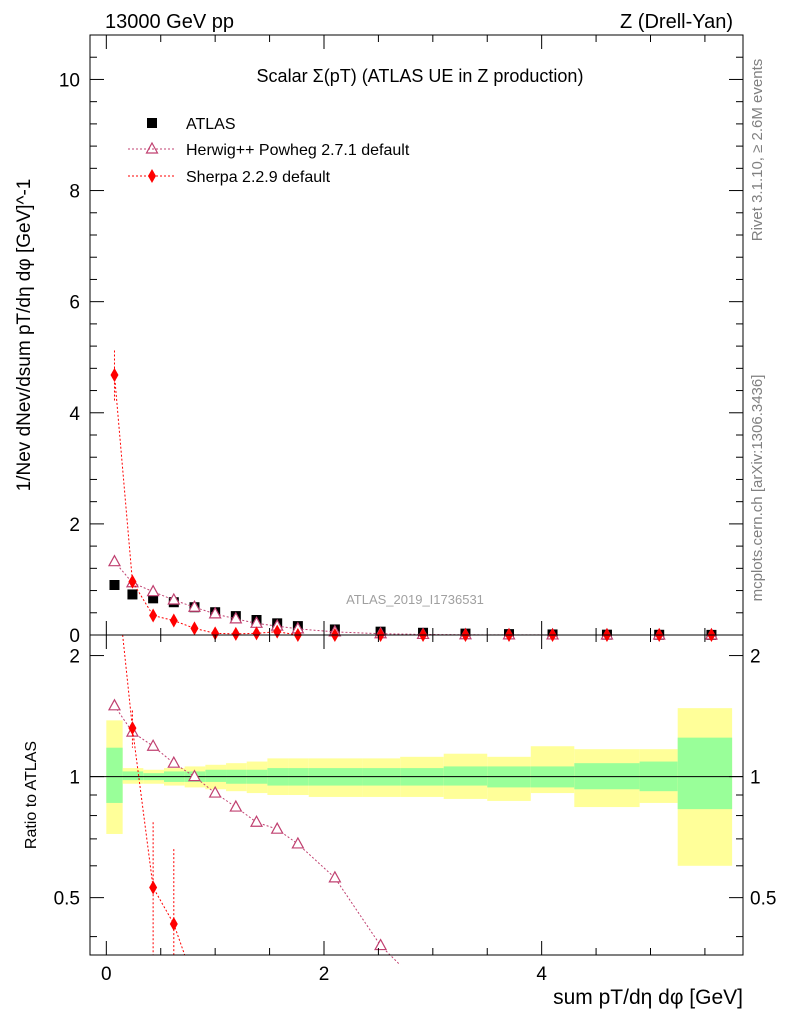  What do you see at coordinates (258, 177) in the screenshot?
I see `legend-sherpa-label: Sherpa 2.2.9 default` at bounding box center [258, 177].